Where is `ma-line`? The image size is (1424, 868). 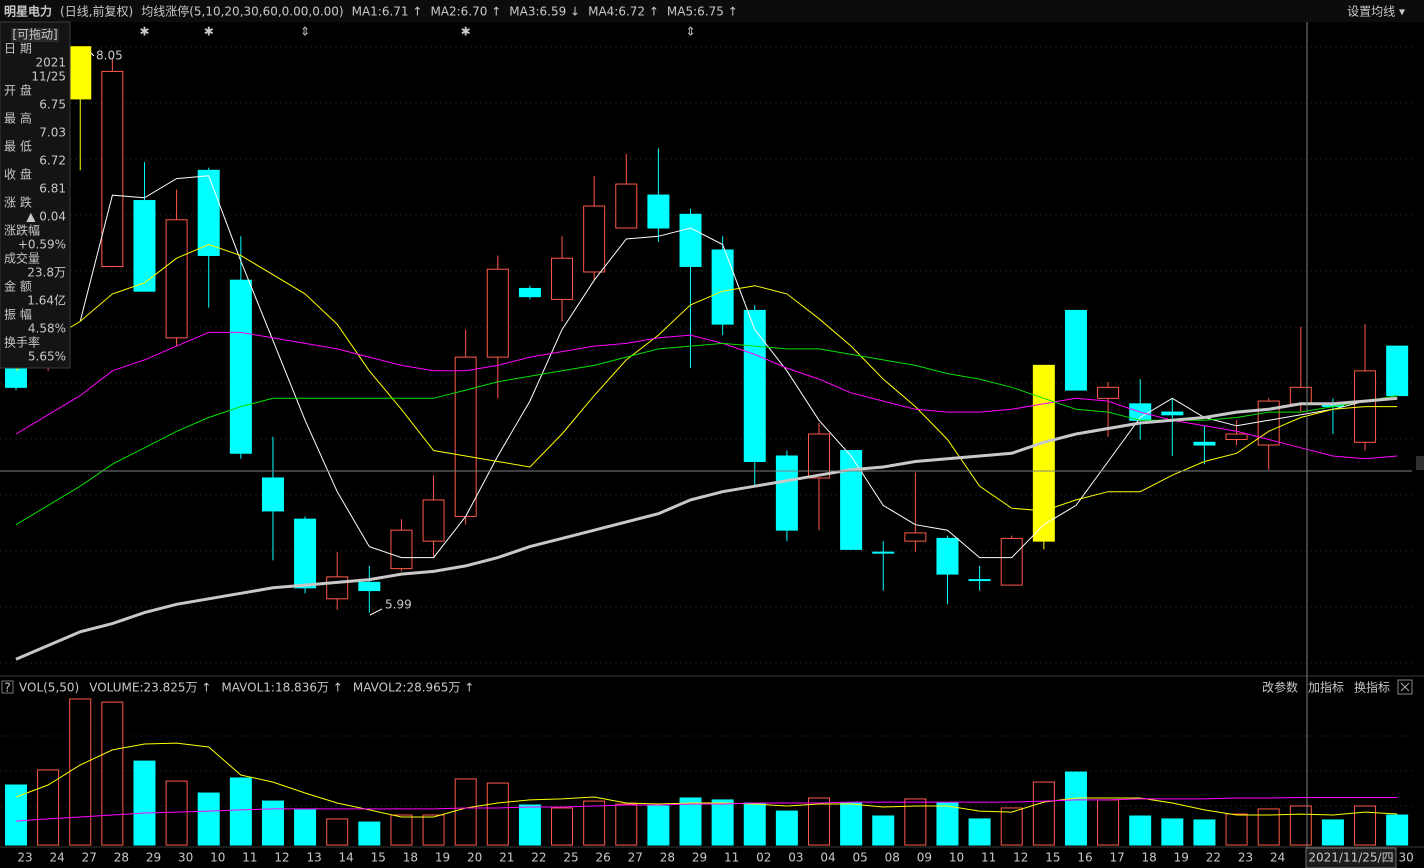 ma-line is located at coordinates (706, 809).